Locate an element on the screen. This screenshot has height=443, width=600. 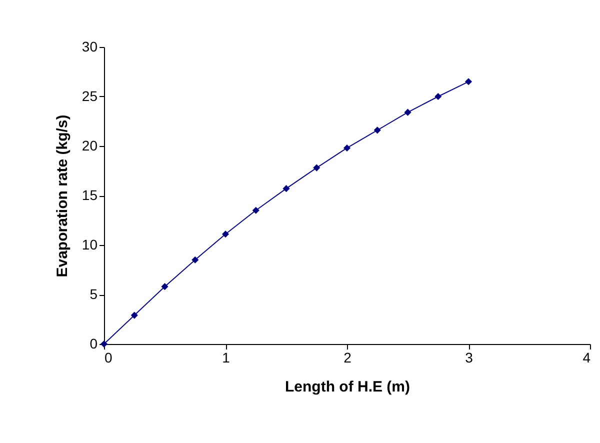
y-tick-label: 30 is located at coordinates (90, 46).